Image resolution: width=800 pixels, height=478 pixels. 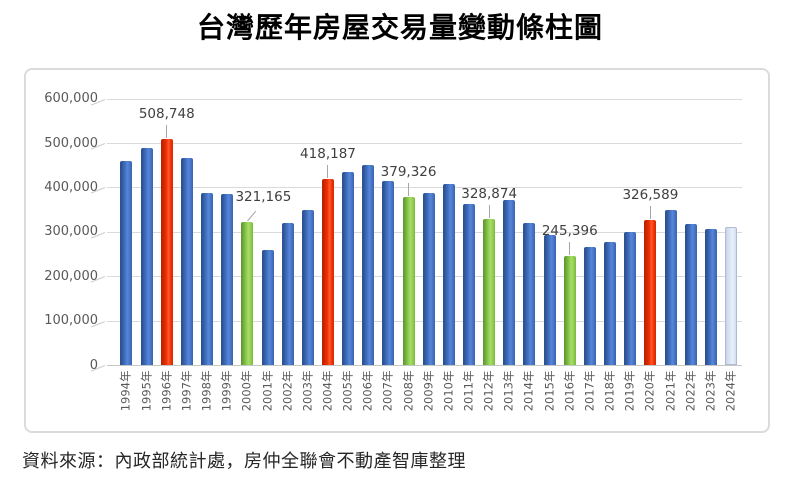 What do you see at coordinates (424, 365) in the screenshot?
I see `x-axis-line` at bounding box center [424, 365].